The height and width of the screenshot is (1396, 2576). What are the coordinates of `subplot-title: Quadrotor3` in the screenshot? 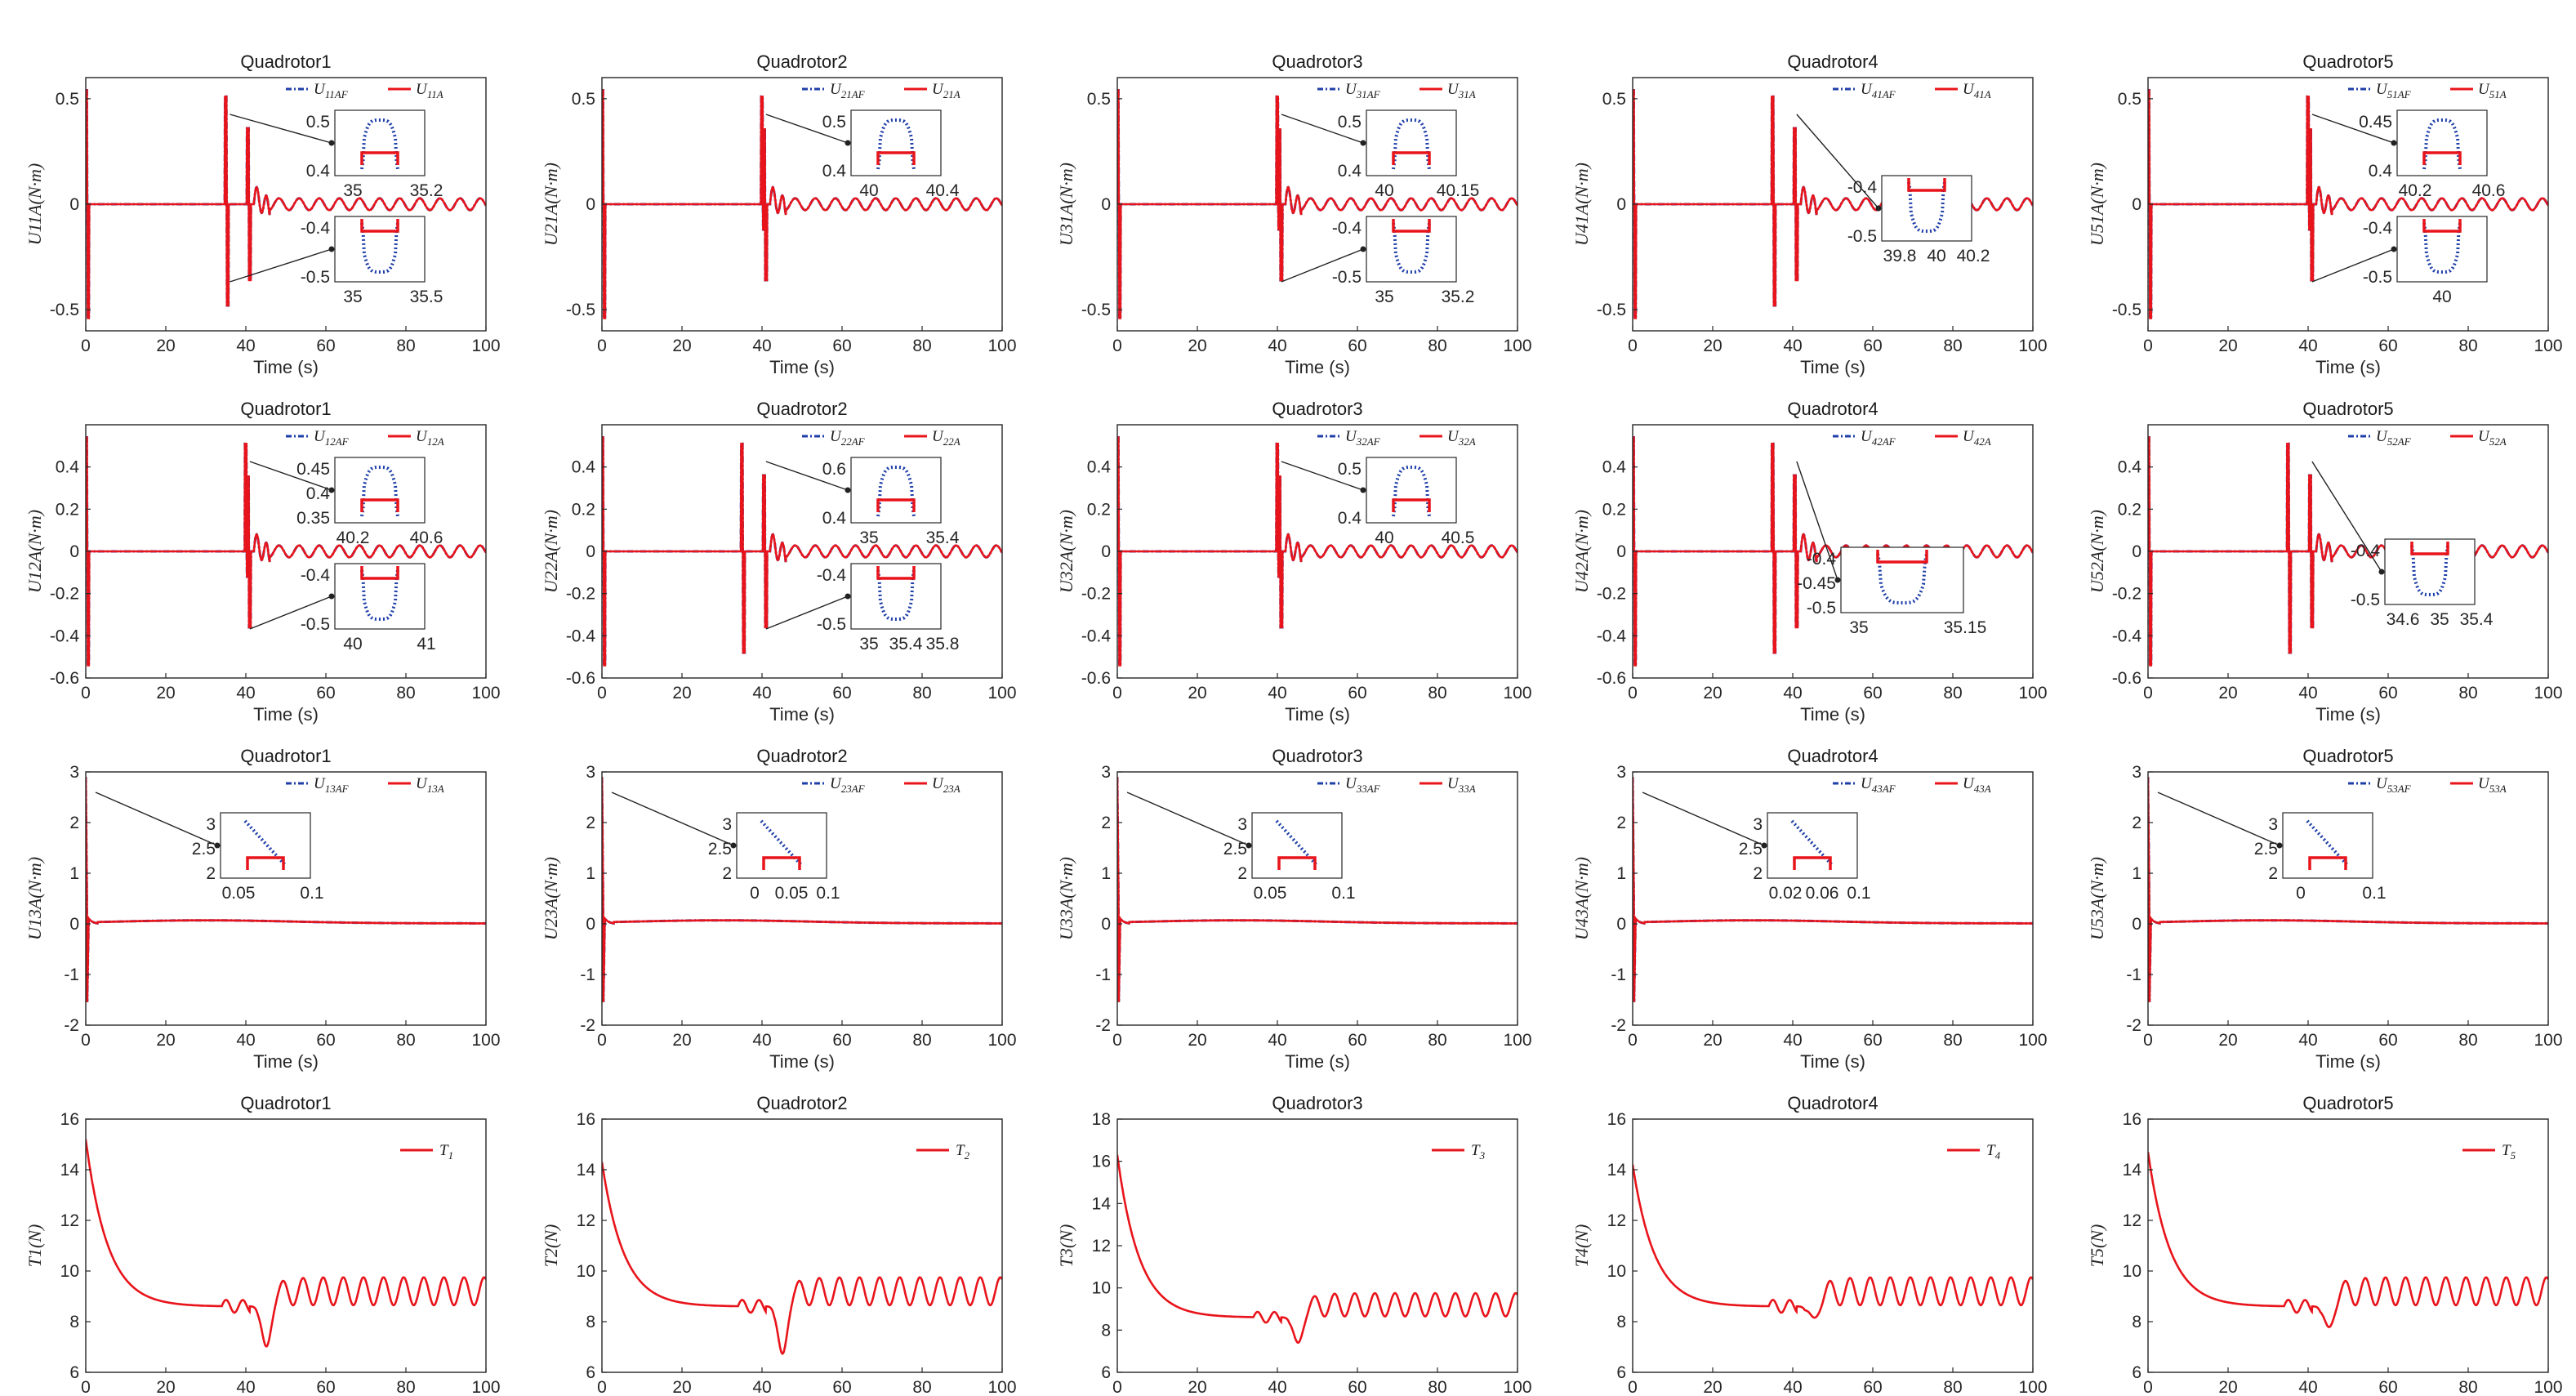 It's located at (1317, 62).